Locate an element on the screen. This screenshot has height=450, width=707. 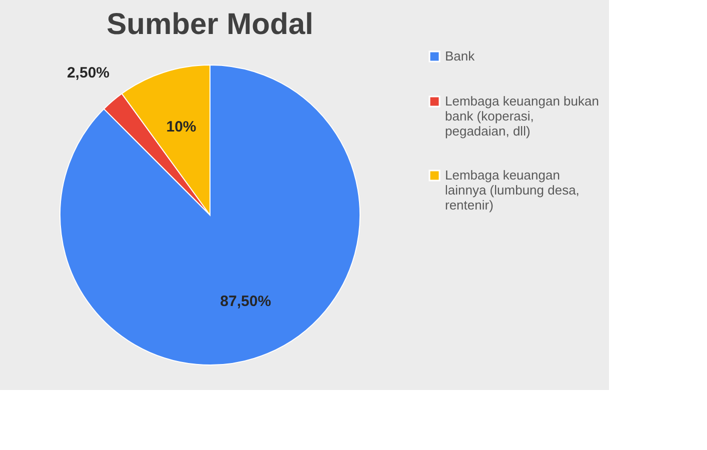
data-label: 2,50% is located at coordinates (88, 73).